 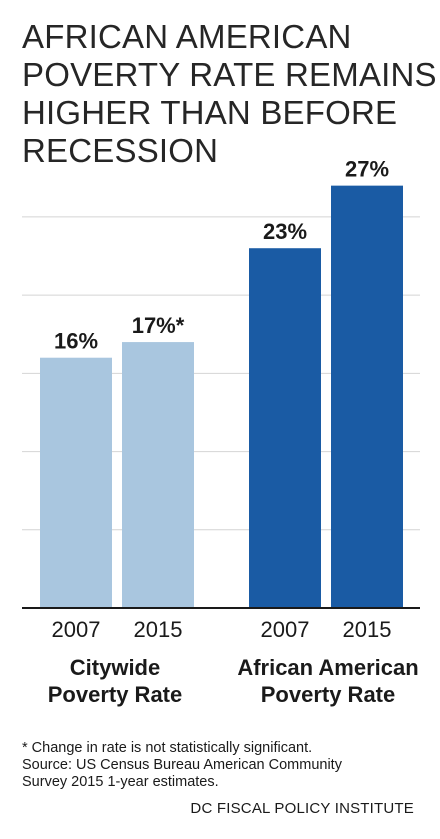 I want to click on group-label-african-american: African American Poverty Rate, so click(x=328, y=681).